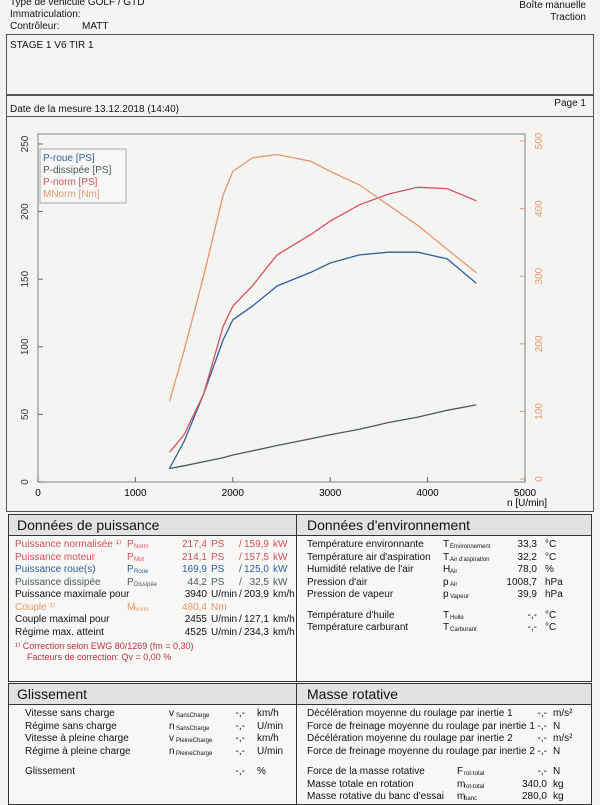  I want to click on row-label: Température carburant, so click(358, 627).